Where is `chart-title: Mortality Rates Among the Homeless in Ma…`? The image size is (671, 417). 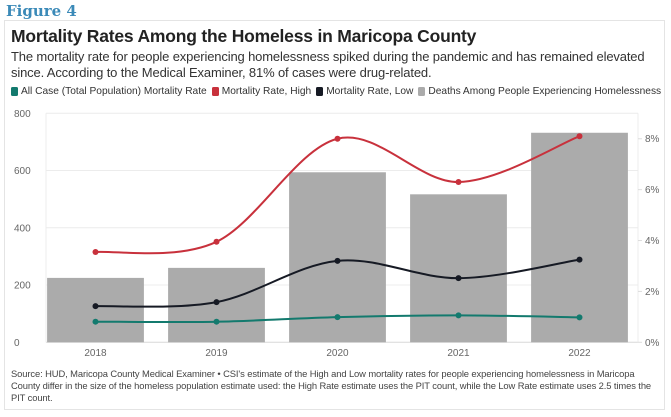 chart-title: Mortality Rates Among the Homeless in Ma… is located at coordinates (244, 36).